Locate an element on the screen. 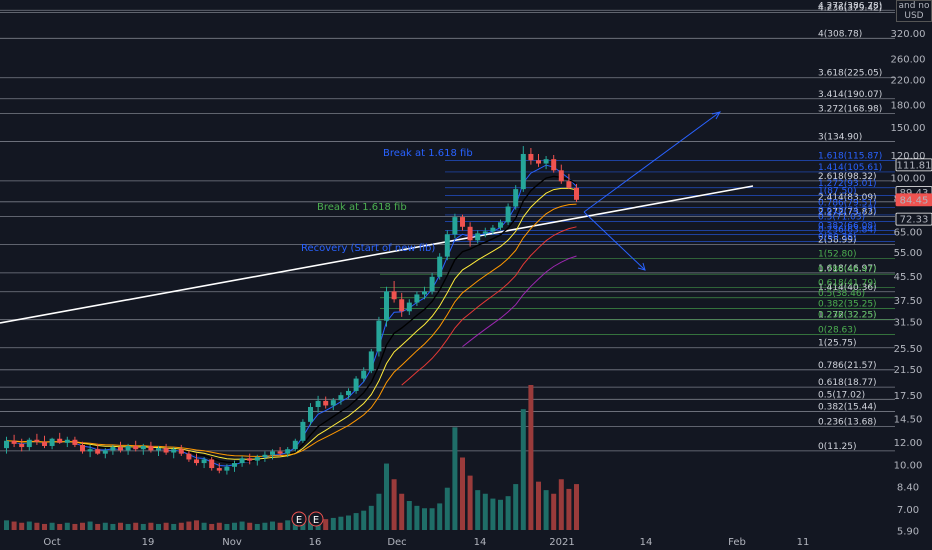 The width and height of the screenshot is (932, 550). fib-label-white-16: 0.618(18.77) is located at coordinates (847, 383).